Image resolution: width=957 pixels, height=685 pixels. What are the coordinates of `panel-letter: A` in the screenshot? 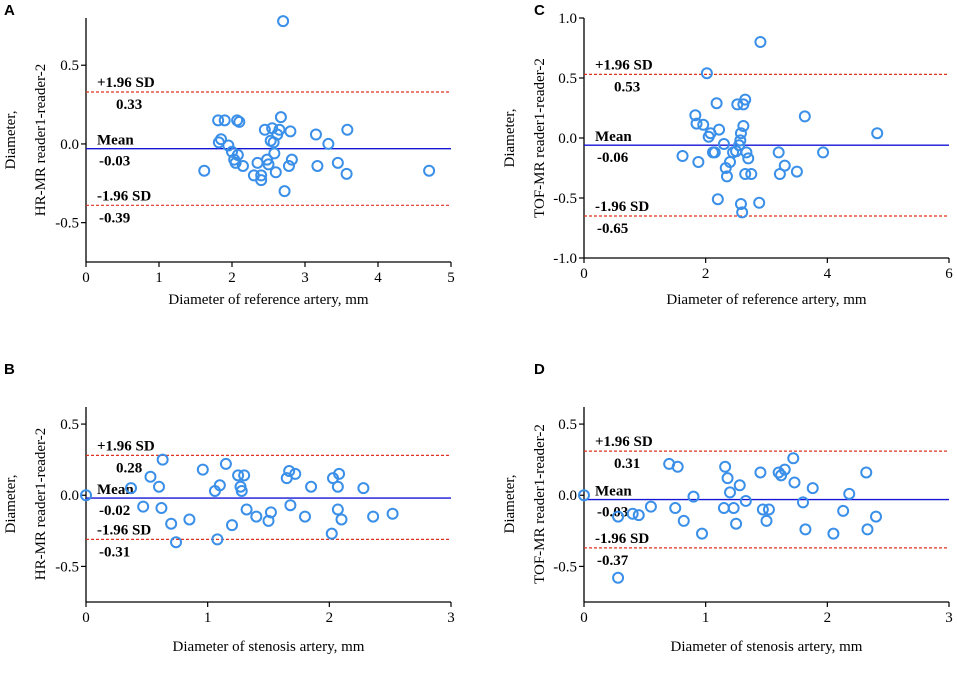 It's located at (9, 10).